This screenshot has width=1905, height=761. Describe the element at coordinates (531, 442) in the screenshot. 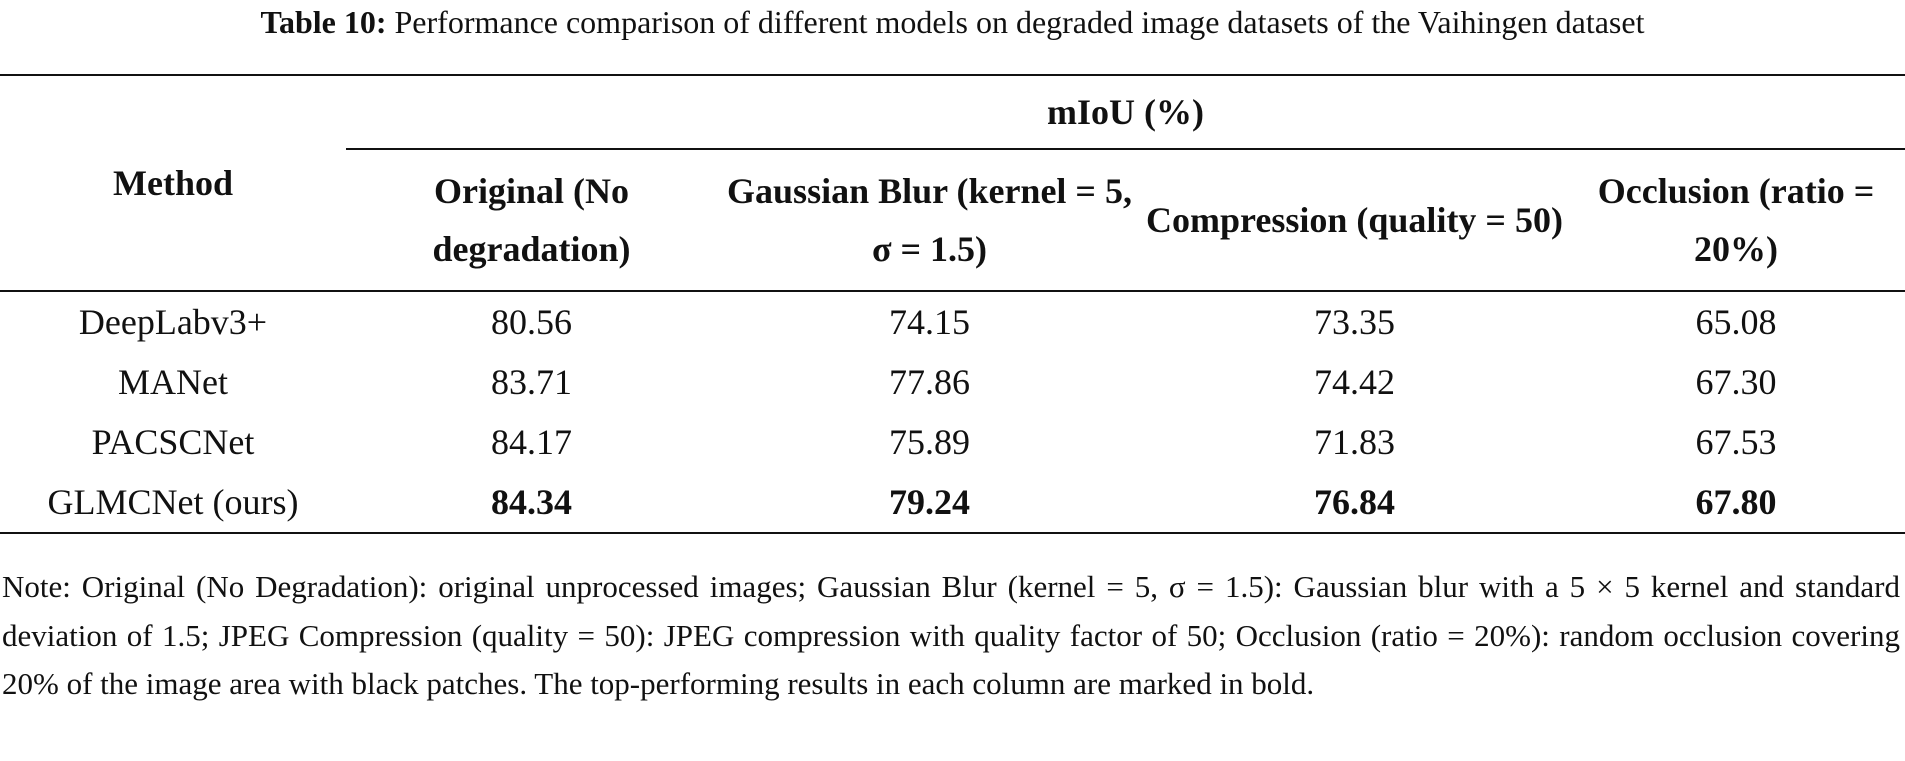

I see `value-cell: 84.17` at that location.